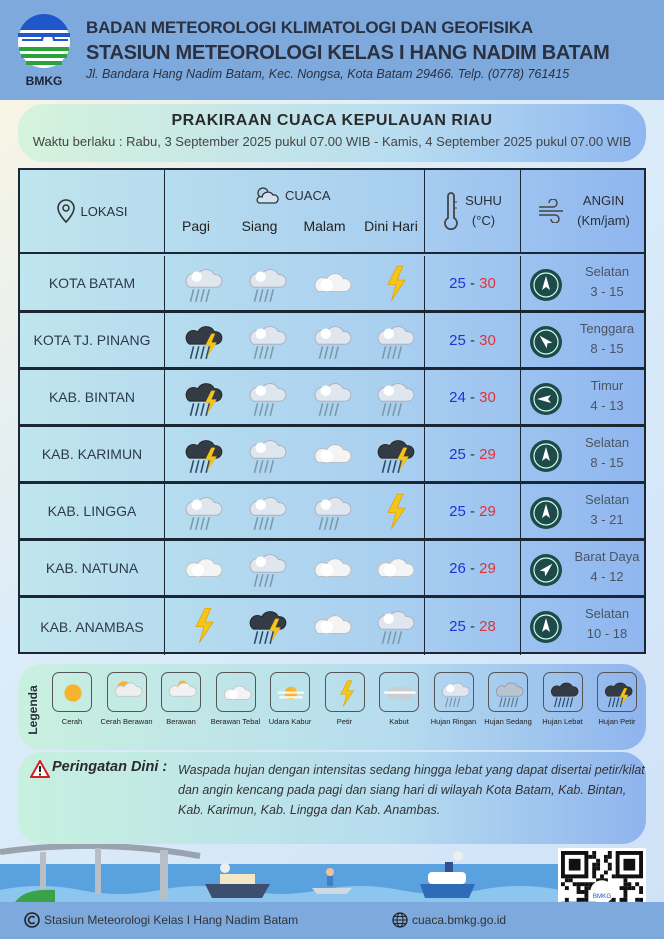 This screenshot has height=939, width=664. I want to click on cerah-berawan-icon, so click(128, 689).